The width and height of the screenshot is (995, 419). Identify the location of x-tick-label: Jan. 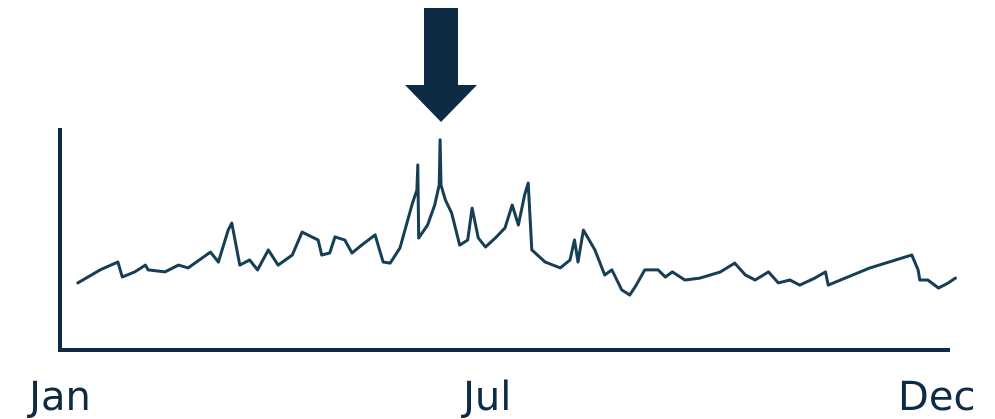
(58, 396).